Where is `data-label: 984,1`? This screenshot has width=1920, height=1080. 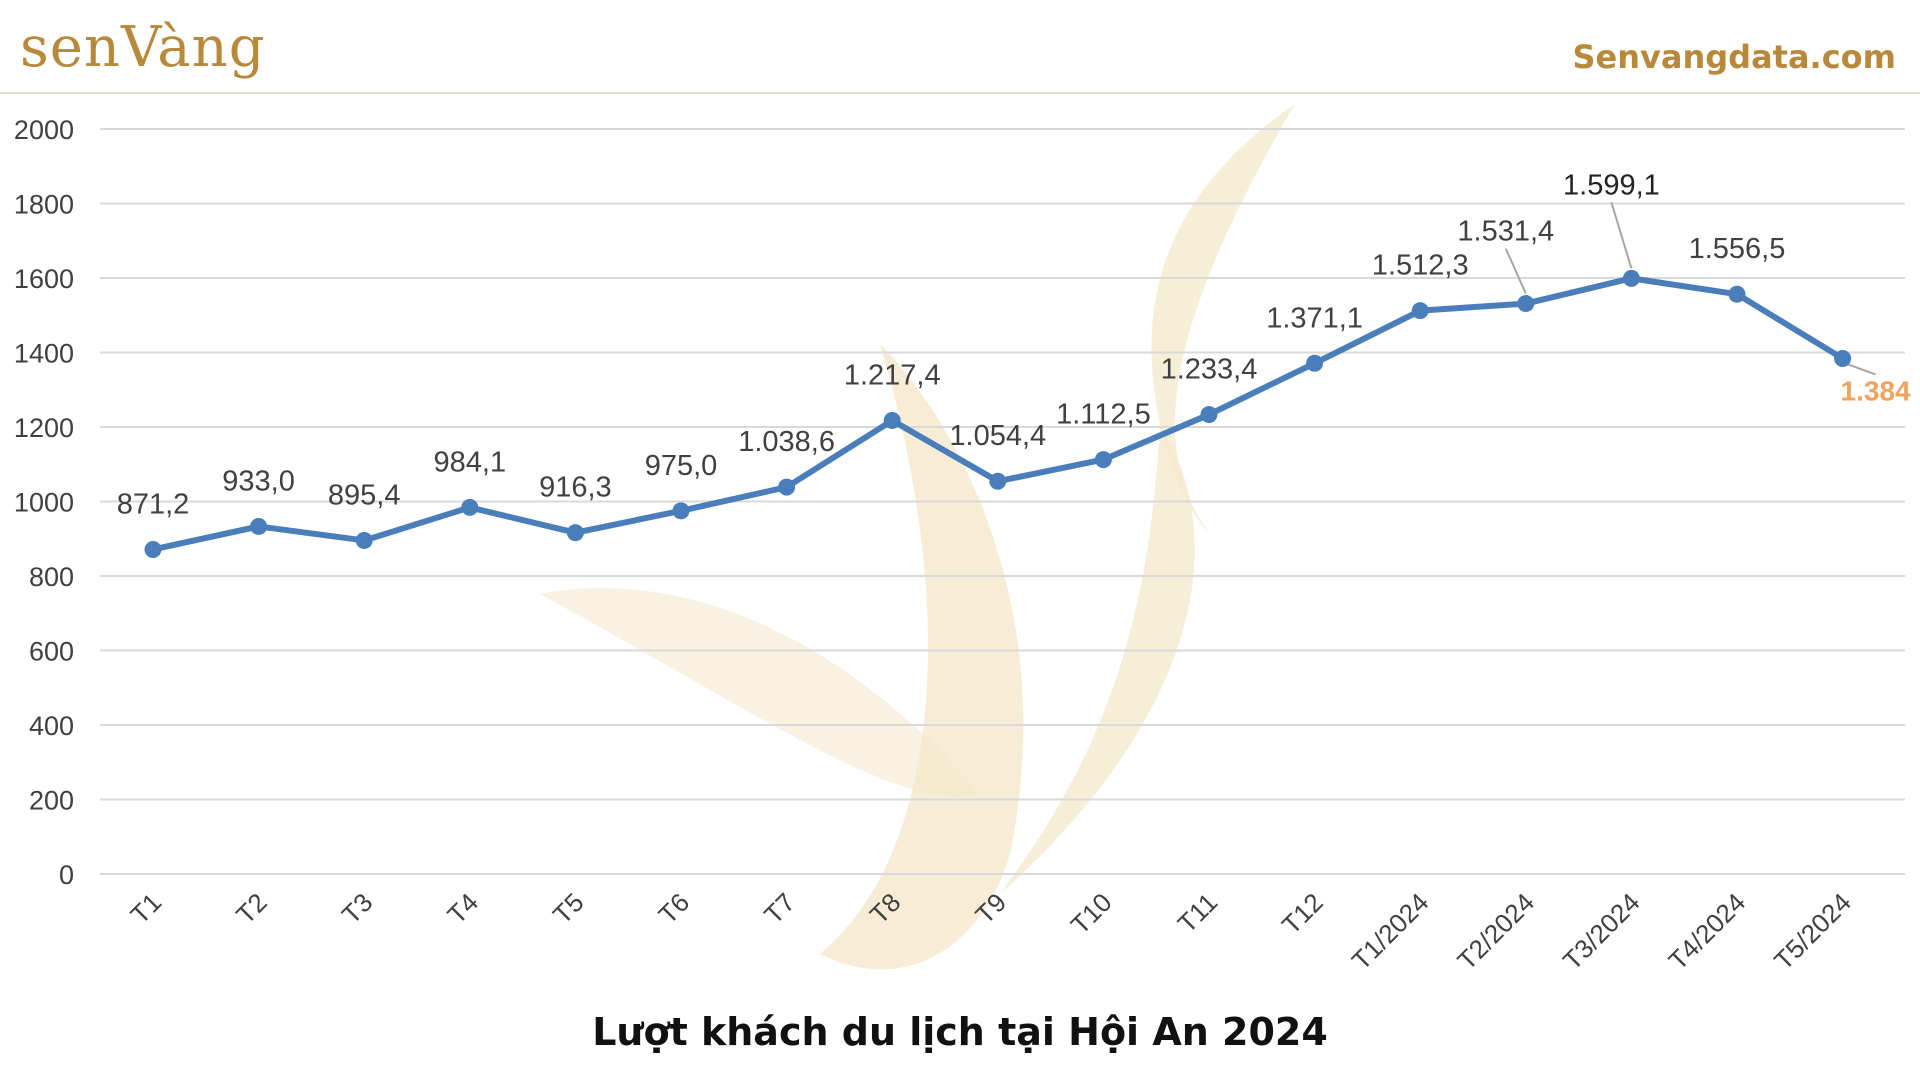 data-label: 984,1 is located at coordinates (470, 462).